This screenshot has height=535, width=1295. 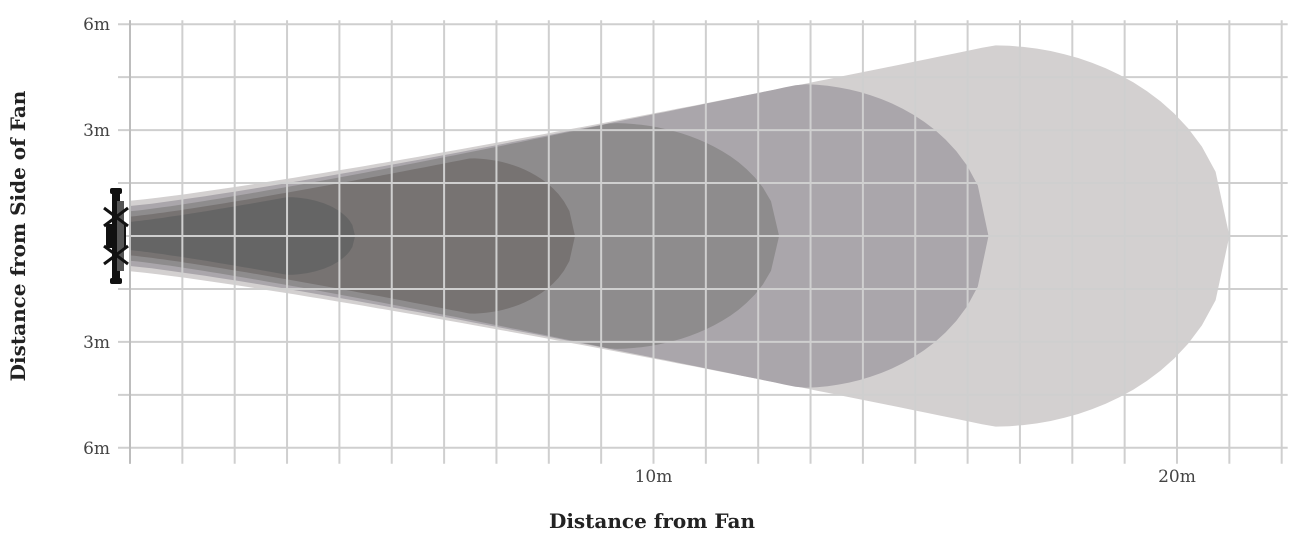 What do you see at coordinates (652, 521) in the screenshot?
I see `x-axis-title: Distance from Fan` at bounding box center [652, 521].